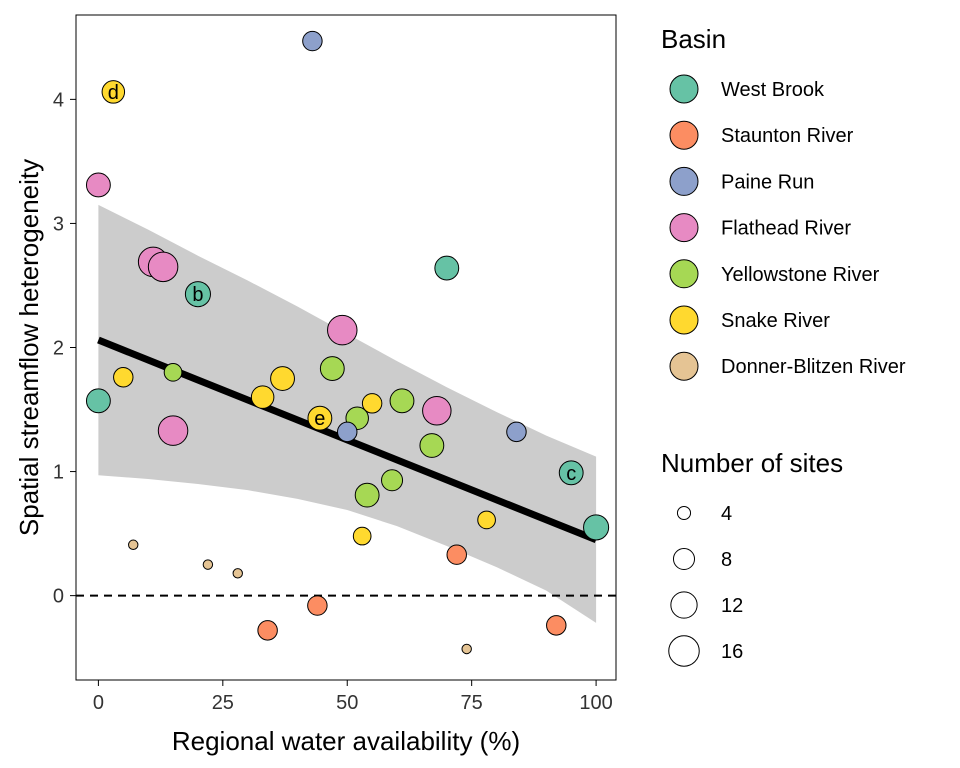 The image size is (960, 768). Describe the element at coordinates (346, 741) in the screenshot. I see `x-axis-label: Regional water availability (%)` at that location.